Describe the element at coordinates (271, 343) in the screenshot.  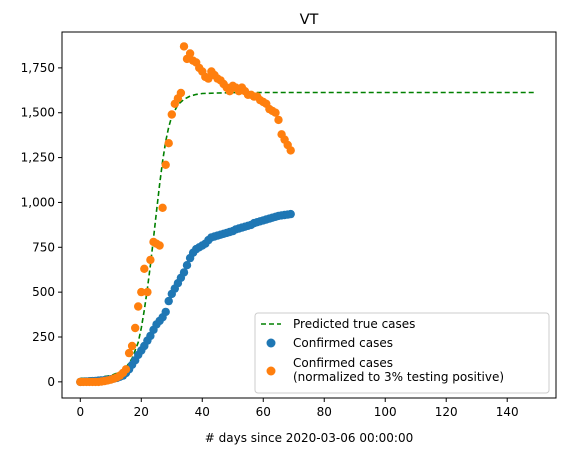
I see `legend-marker-confirmed` at that location.